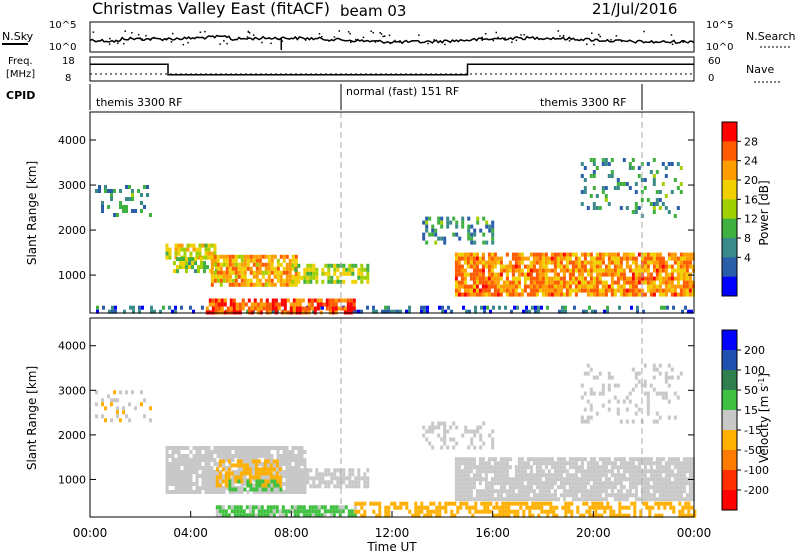  I want to click on power-colorbar-tick-label: 8, so click(747, 238).